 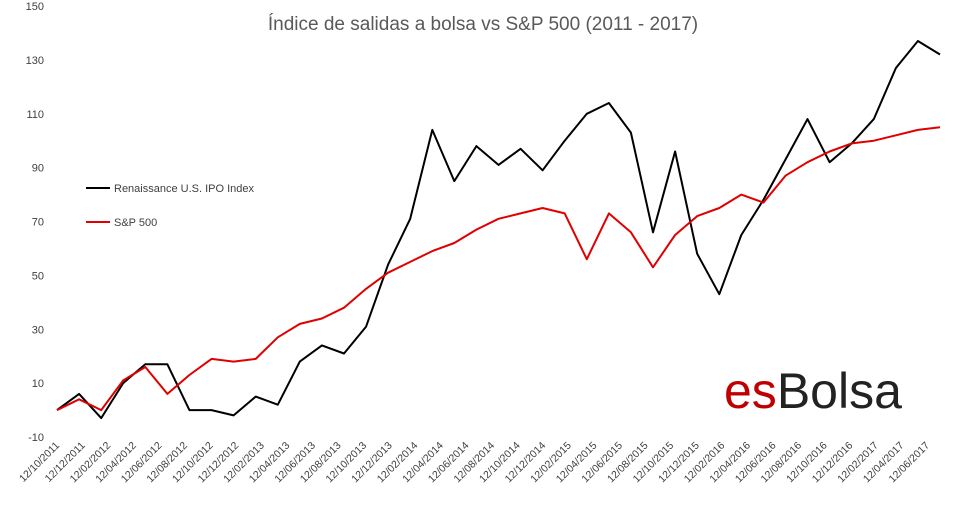 I want to click on legend-label-sp500: S&P 500, so click(x=135, y=223).